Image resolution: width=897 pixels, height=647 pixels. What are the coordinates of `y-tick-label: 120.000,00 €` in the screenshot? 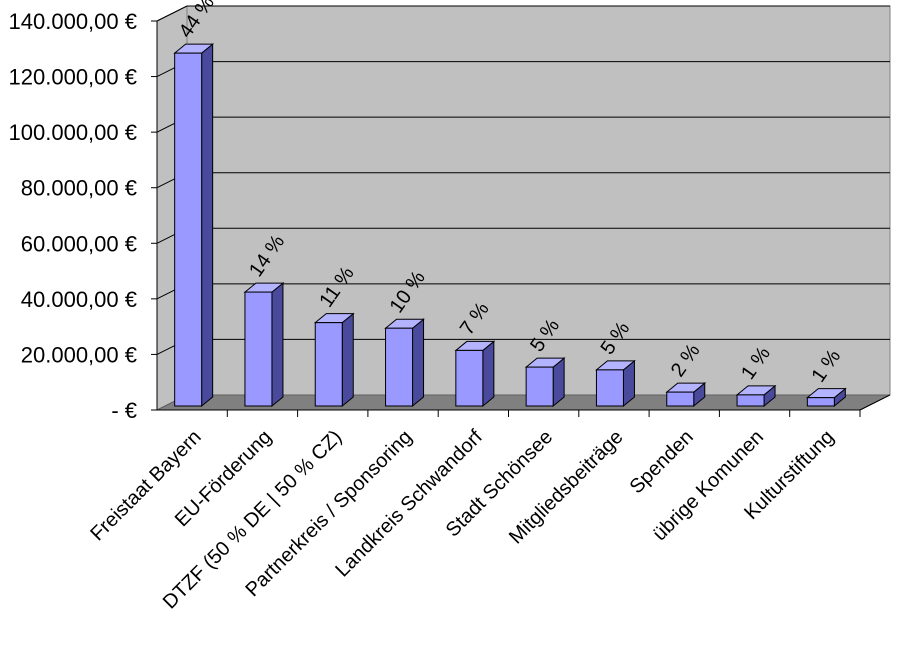 It's located at (73, 77).